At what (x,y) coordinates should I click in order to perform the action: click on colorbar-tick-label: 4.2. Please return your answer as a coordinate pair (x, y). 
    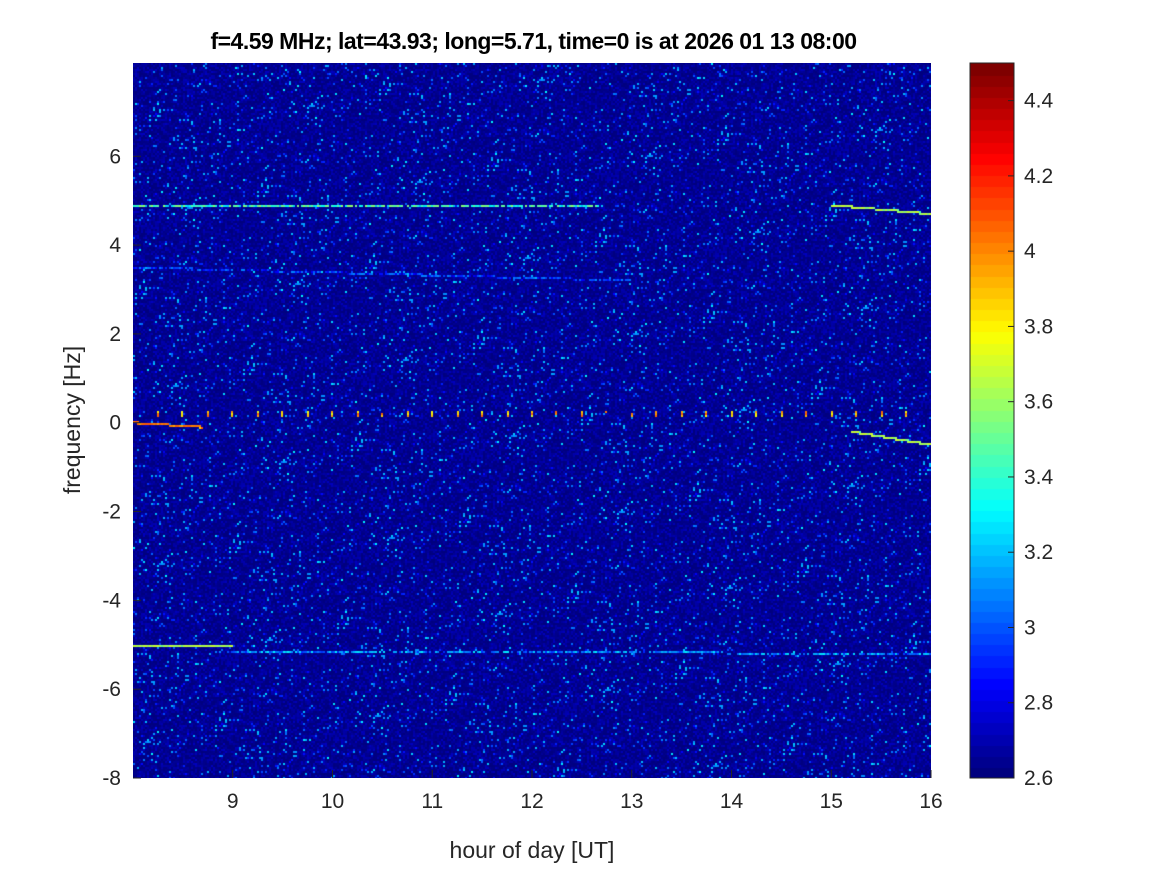
    Looking at the image, I should click on (1038, 176).